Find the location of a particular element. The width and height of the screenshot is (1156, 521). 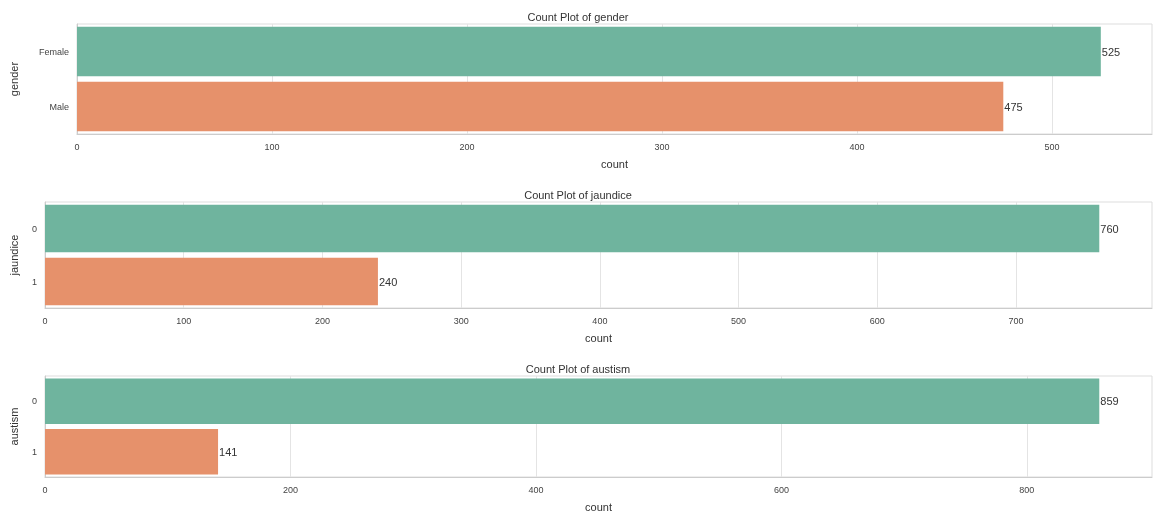

data-label: 141 is located at coordinates (228, 451).